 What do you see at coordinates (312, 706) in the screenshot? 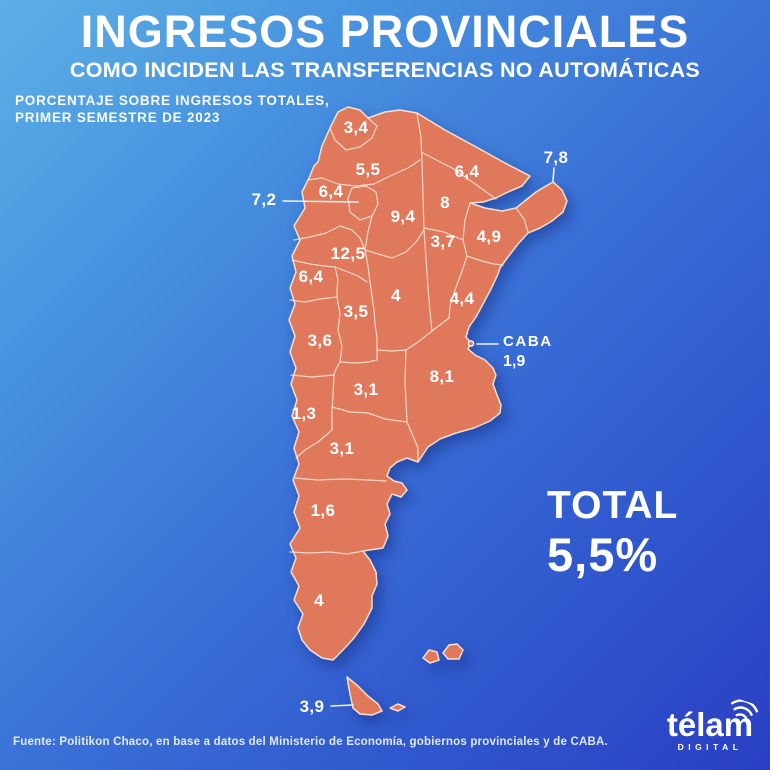
I see `map-label-tierra-del-fuego: 3,9` at bounding box center [312, 706].